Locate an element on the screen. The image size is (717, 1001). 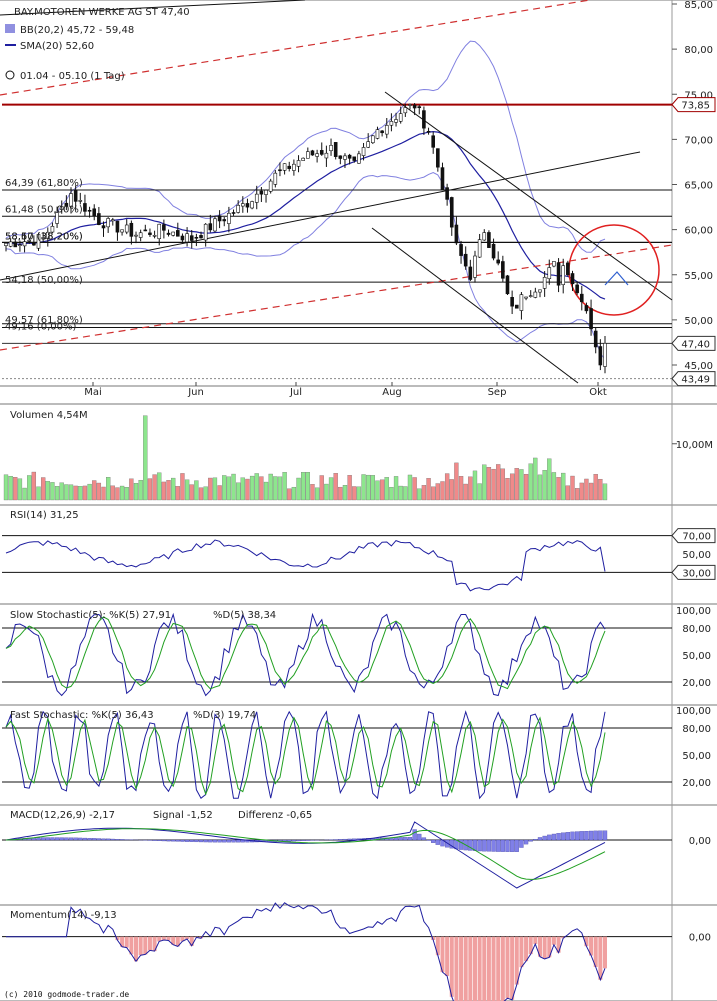
month-label: Jul is located at coordinates (295, 392).